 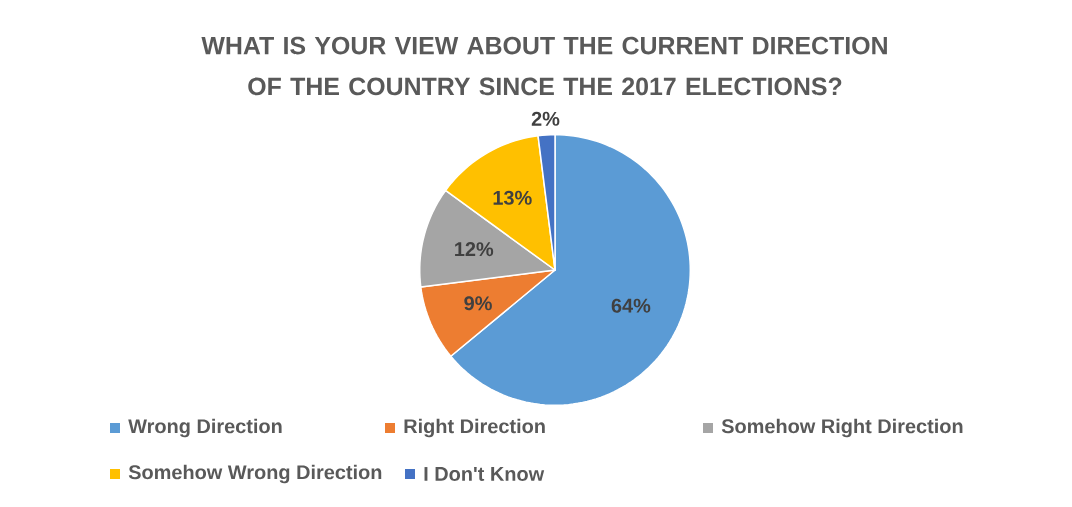 I want to click on data-label: 2%, so click(x=545, y=118).